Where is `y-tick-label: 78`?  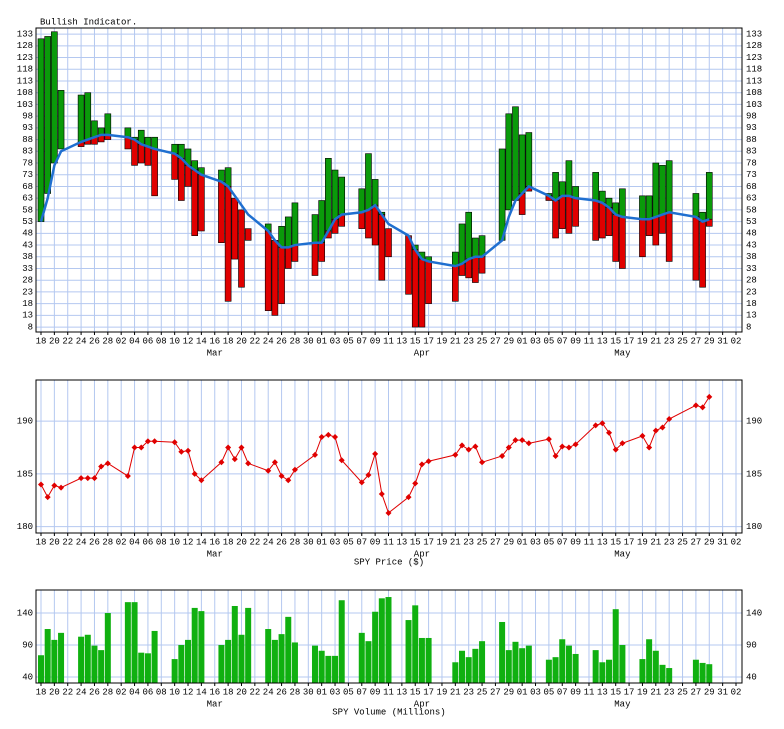
y-tick-label: 78 is located at coordinates (27, 163).